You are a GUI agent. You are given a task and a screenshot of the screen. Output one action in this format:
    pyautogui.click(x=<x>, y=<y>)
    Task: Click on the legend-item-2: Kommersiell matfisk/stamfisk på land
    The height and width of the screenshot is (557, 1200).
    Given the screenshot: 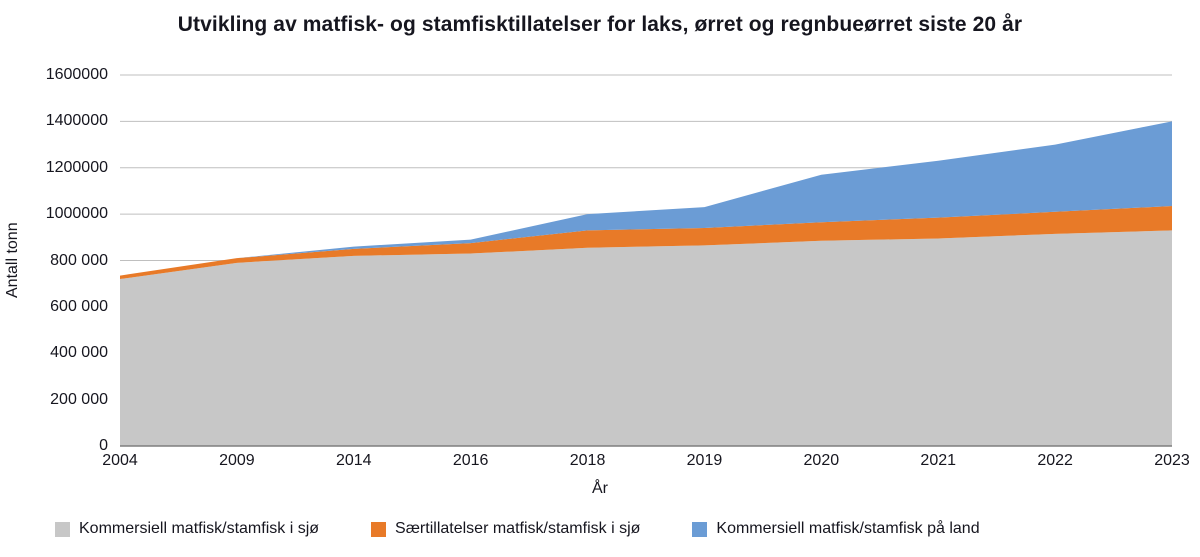 What is the action you would take?
    pyautogui.click(x=836, y=529)
    